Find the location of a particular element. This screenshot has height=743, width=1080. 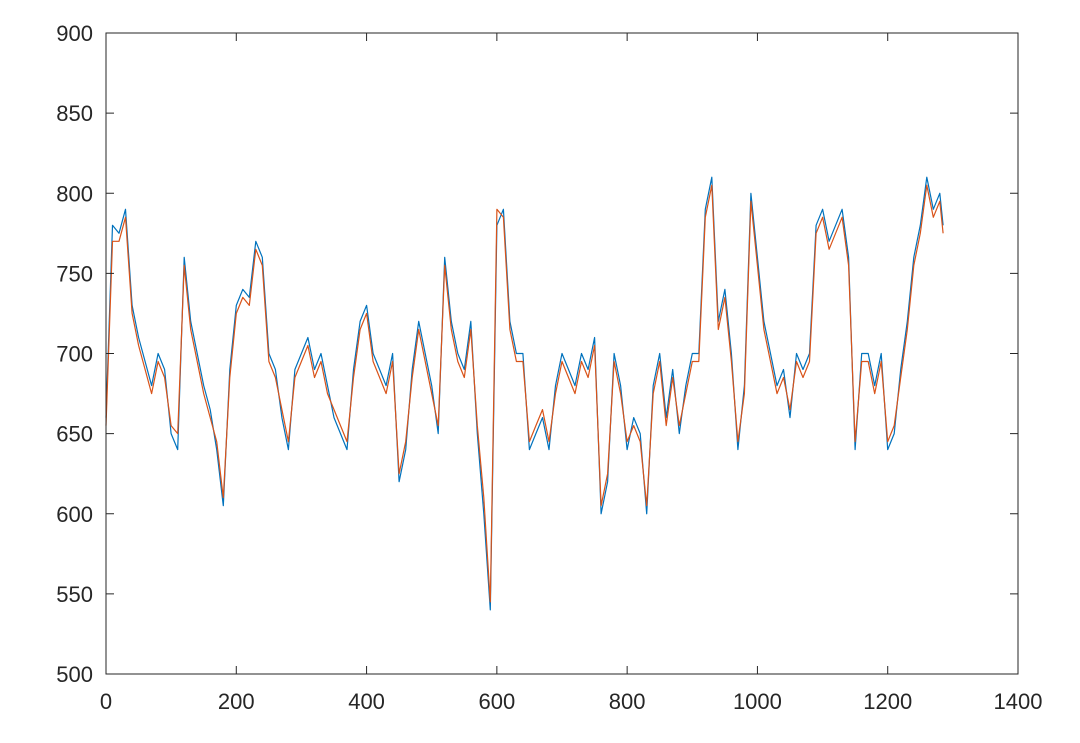

y-tick-label: 900 is located at coordinates (74, 33).